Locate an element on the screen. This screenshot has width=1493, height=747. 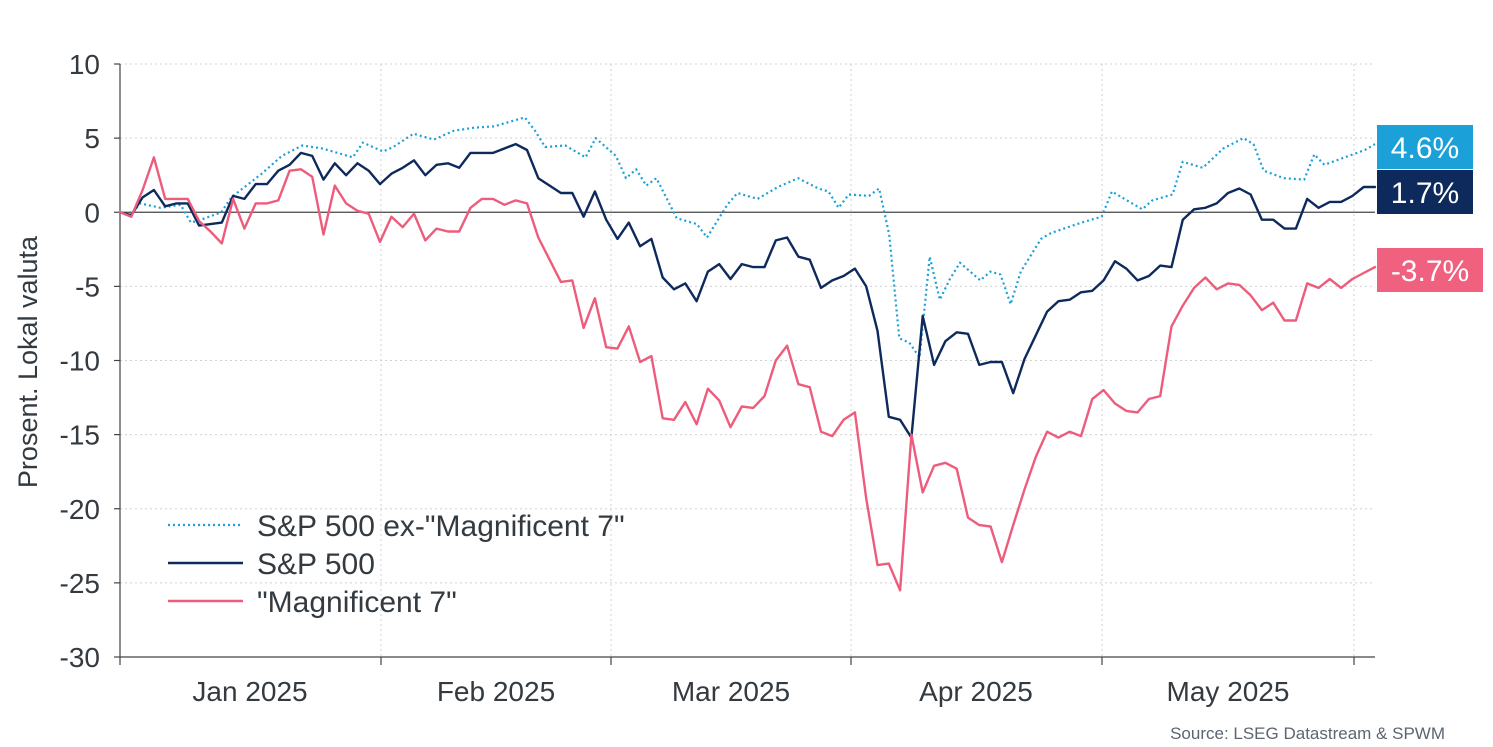
y-axis-title: Prosent. Lokal valuta is located at coordinates (28, 361).